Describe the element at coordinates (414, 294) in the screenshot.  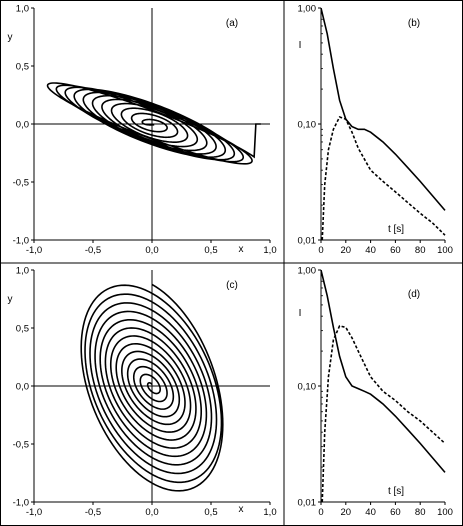
I see `panel-label: (d)` at that location.